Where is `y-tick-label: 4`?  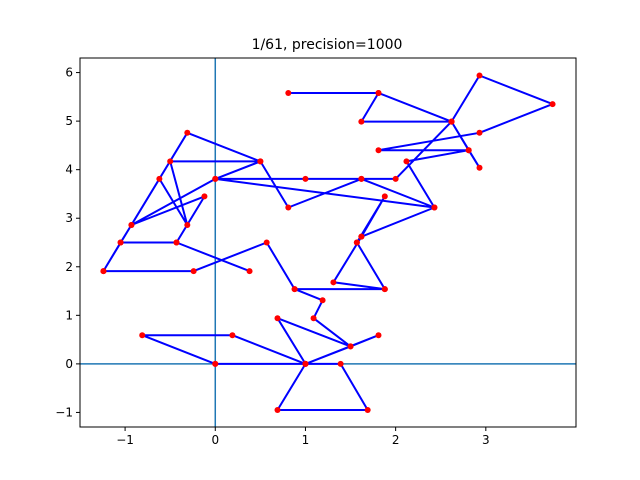
y-tick-label: 4 is located at coordinates (69, 170).